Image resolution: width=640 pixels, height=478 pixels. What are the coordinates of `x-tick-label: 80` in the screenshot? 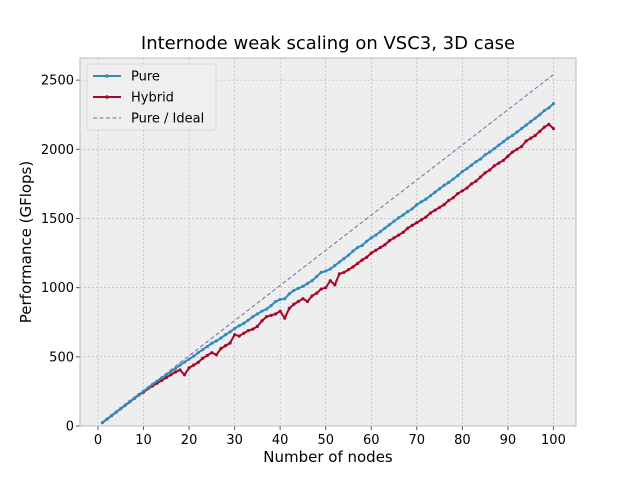 It's located at (462, 440).